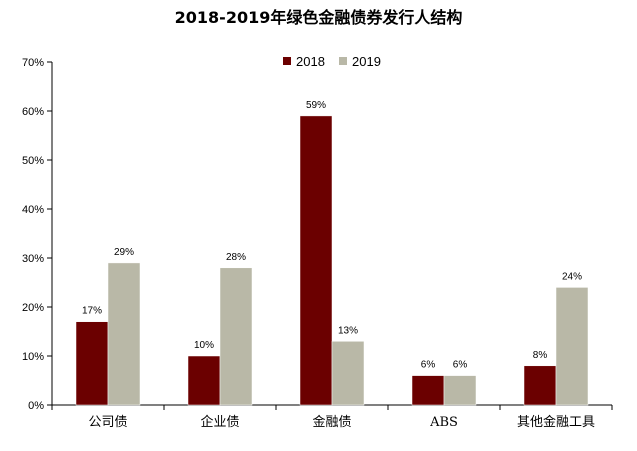  What do you see at coordinates (219, 422) in the screenshot?
I see `x-category-label: 企业债` at bounding box center [219, 422].